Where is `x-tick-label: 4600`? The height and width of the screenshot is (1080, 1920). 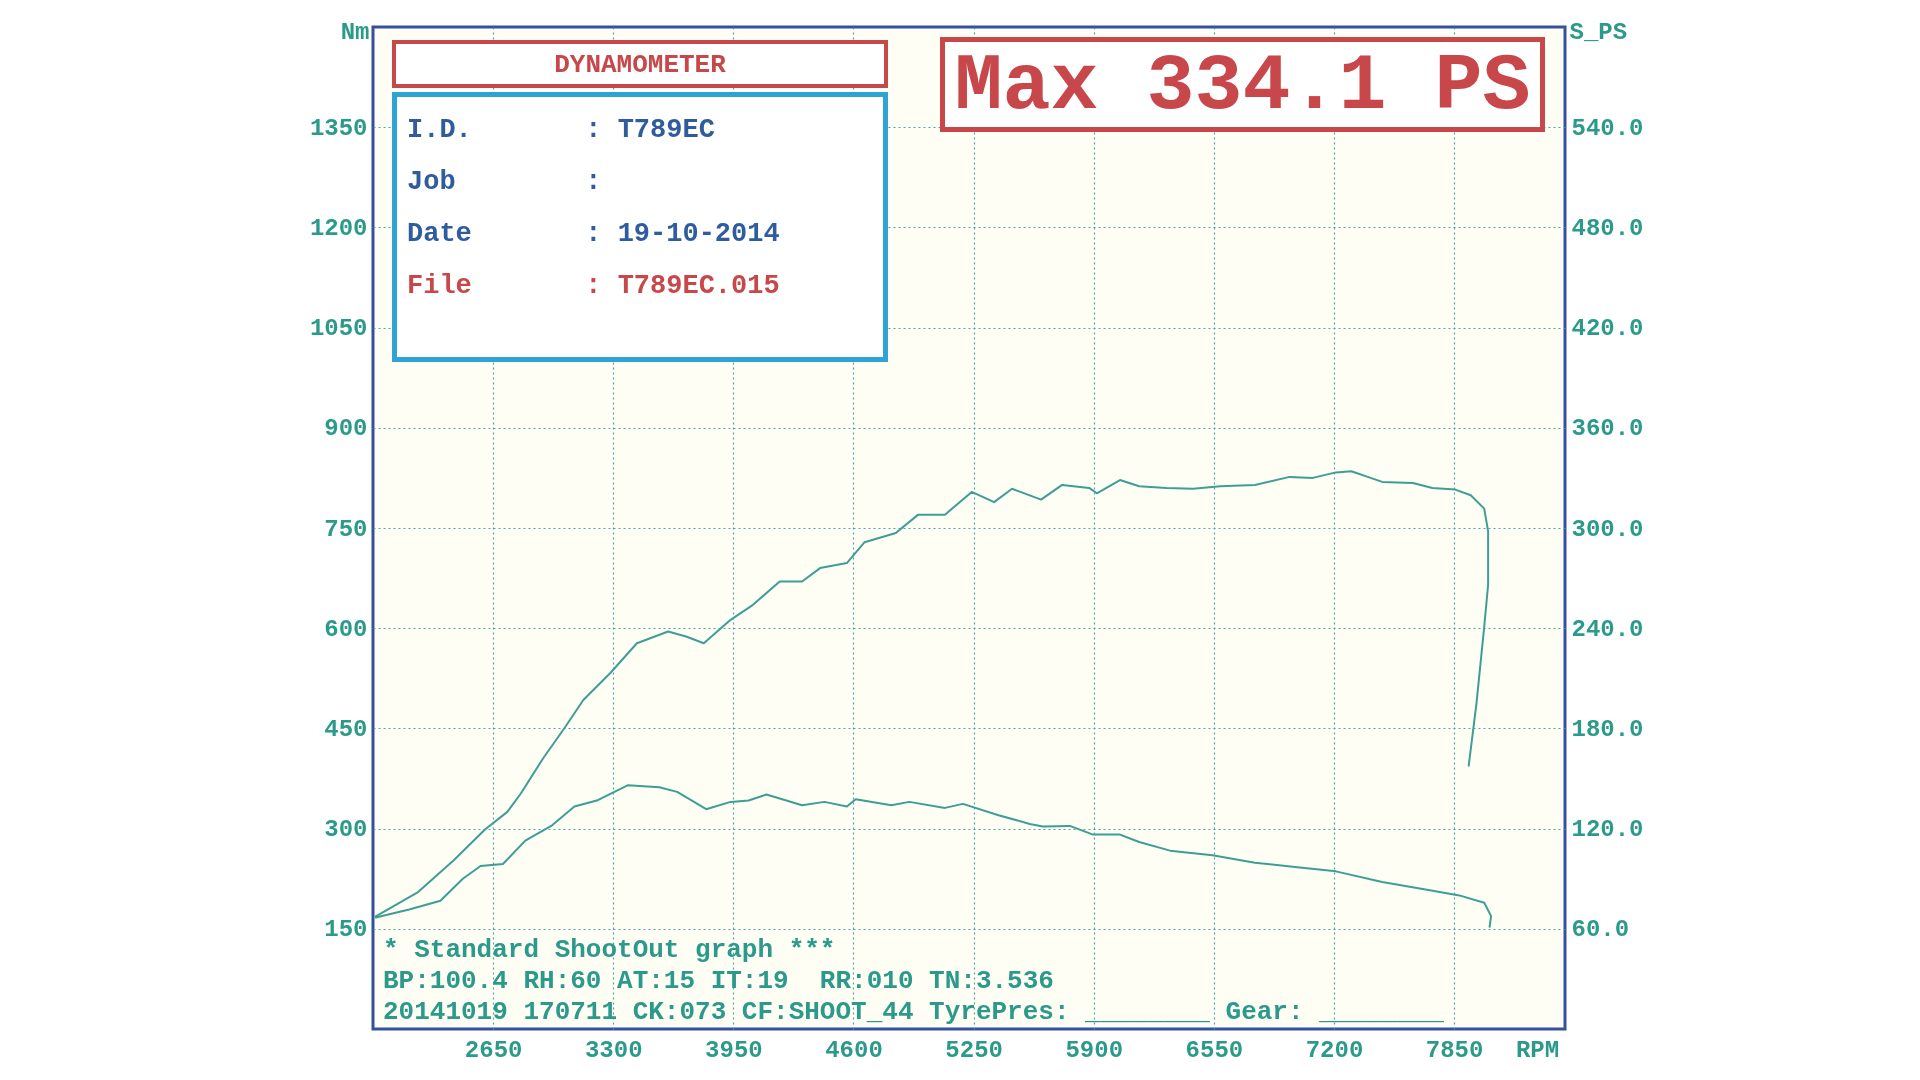
x-tick-label: 4600 is located at coordinates (854, 1050).